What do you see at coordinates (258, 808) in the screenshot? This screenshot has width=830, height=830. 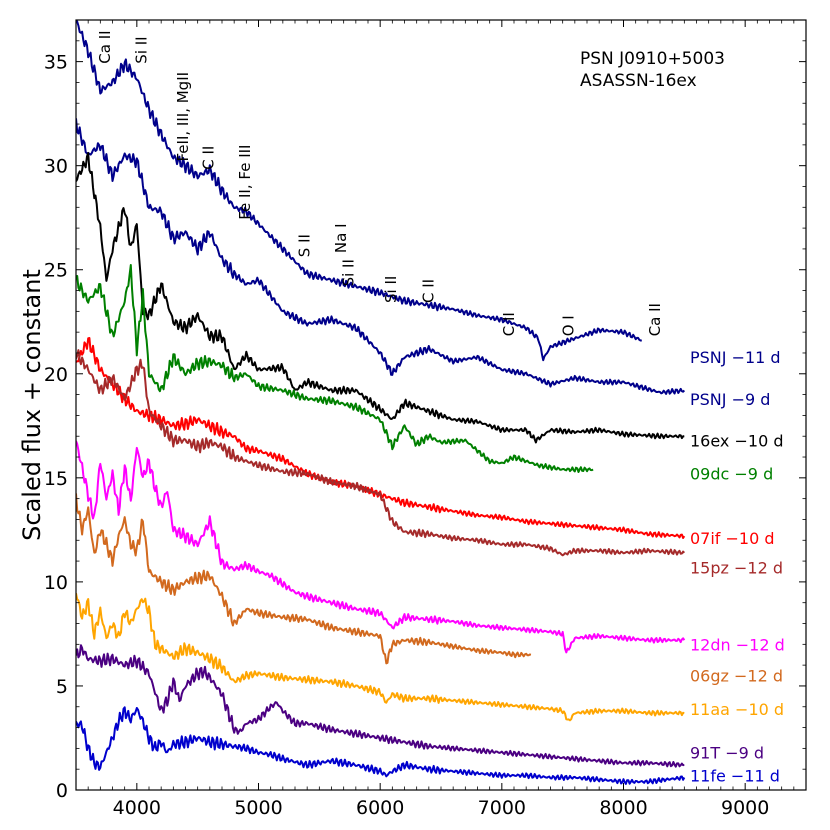 I see `x-tick-label: 5000` at bounding box center [258, 808].